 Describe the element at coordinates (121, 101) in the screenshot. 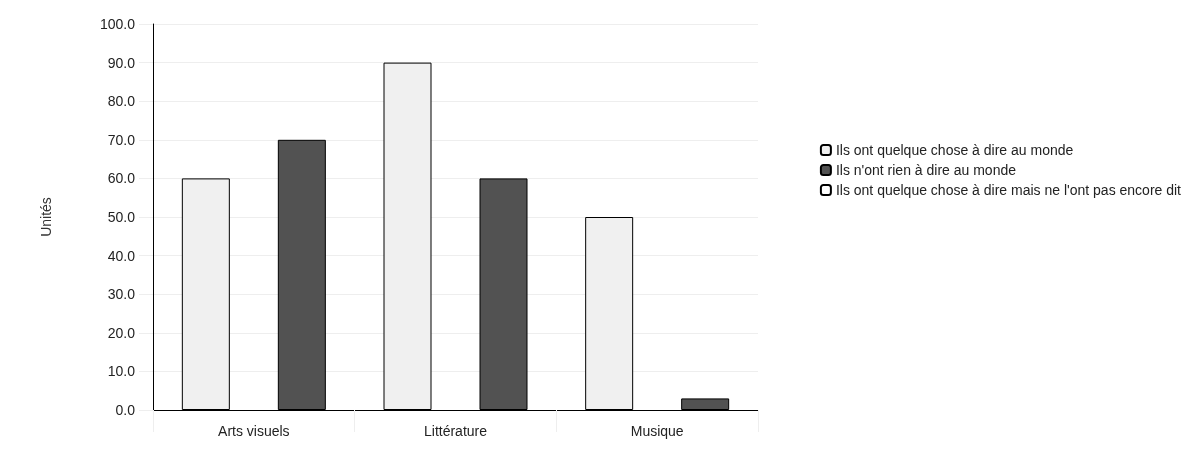

I see `y-tick-label: 80.0` at that location.